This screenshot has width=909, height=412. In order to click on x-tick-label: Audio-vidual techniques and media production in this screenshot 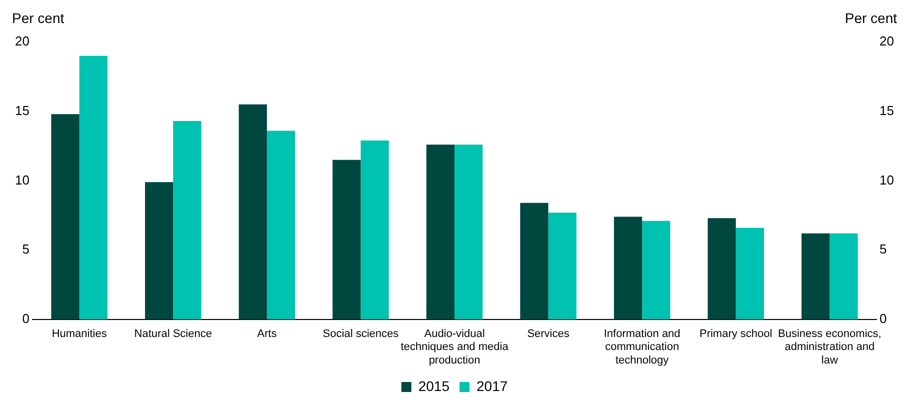, I will do `click(455, 347)`.